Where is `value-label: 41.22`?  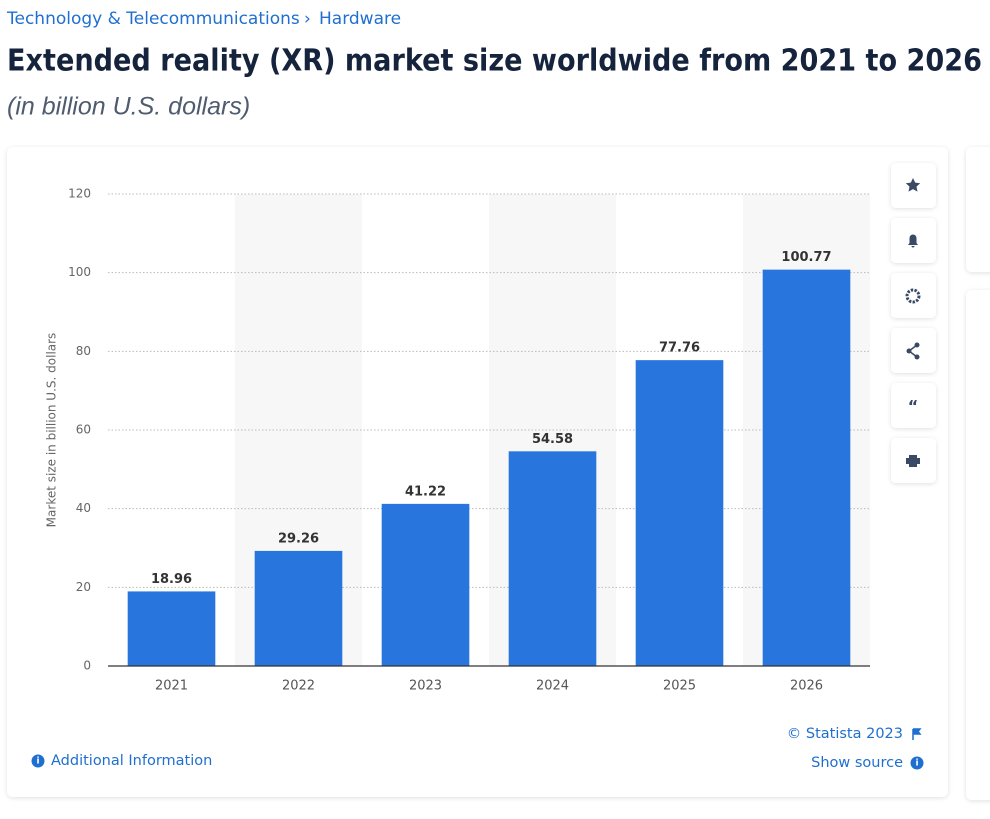 value-label: 41.22 is located at coordinates (425, 491).